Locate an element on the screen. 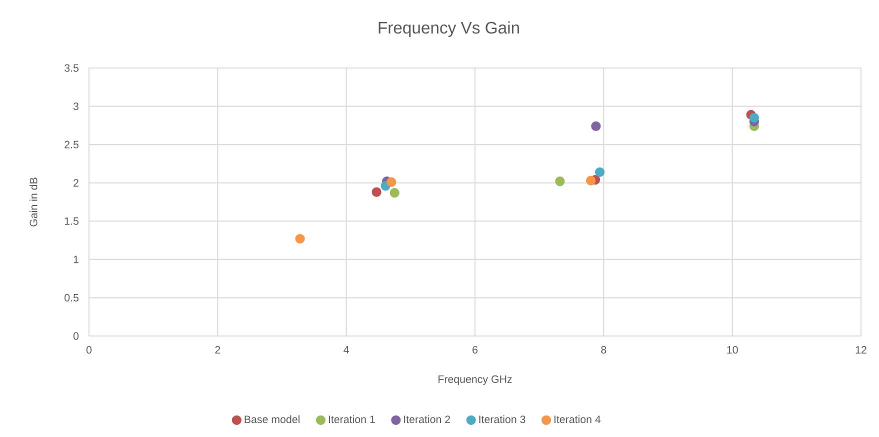 This screenshot has height=437, width=879. x-tick-label: 10 is located at coordinates (732, 350).